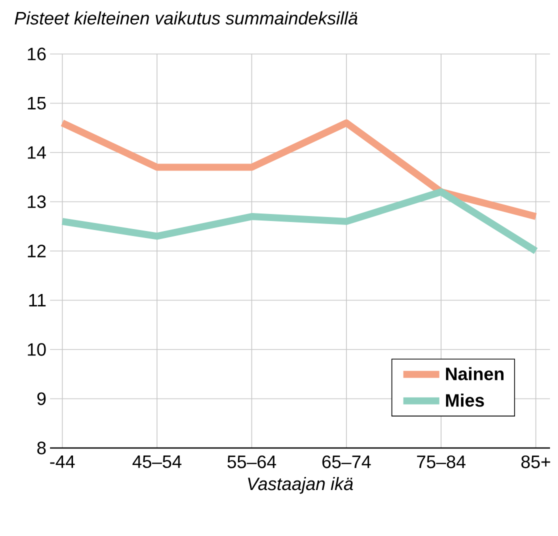 This screenshot has height=536, width=558. Describe the element at coordinates (465, 400) in the screenshot. I see `legend-label: Mies` at that location.